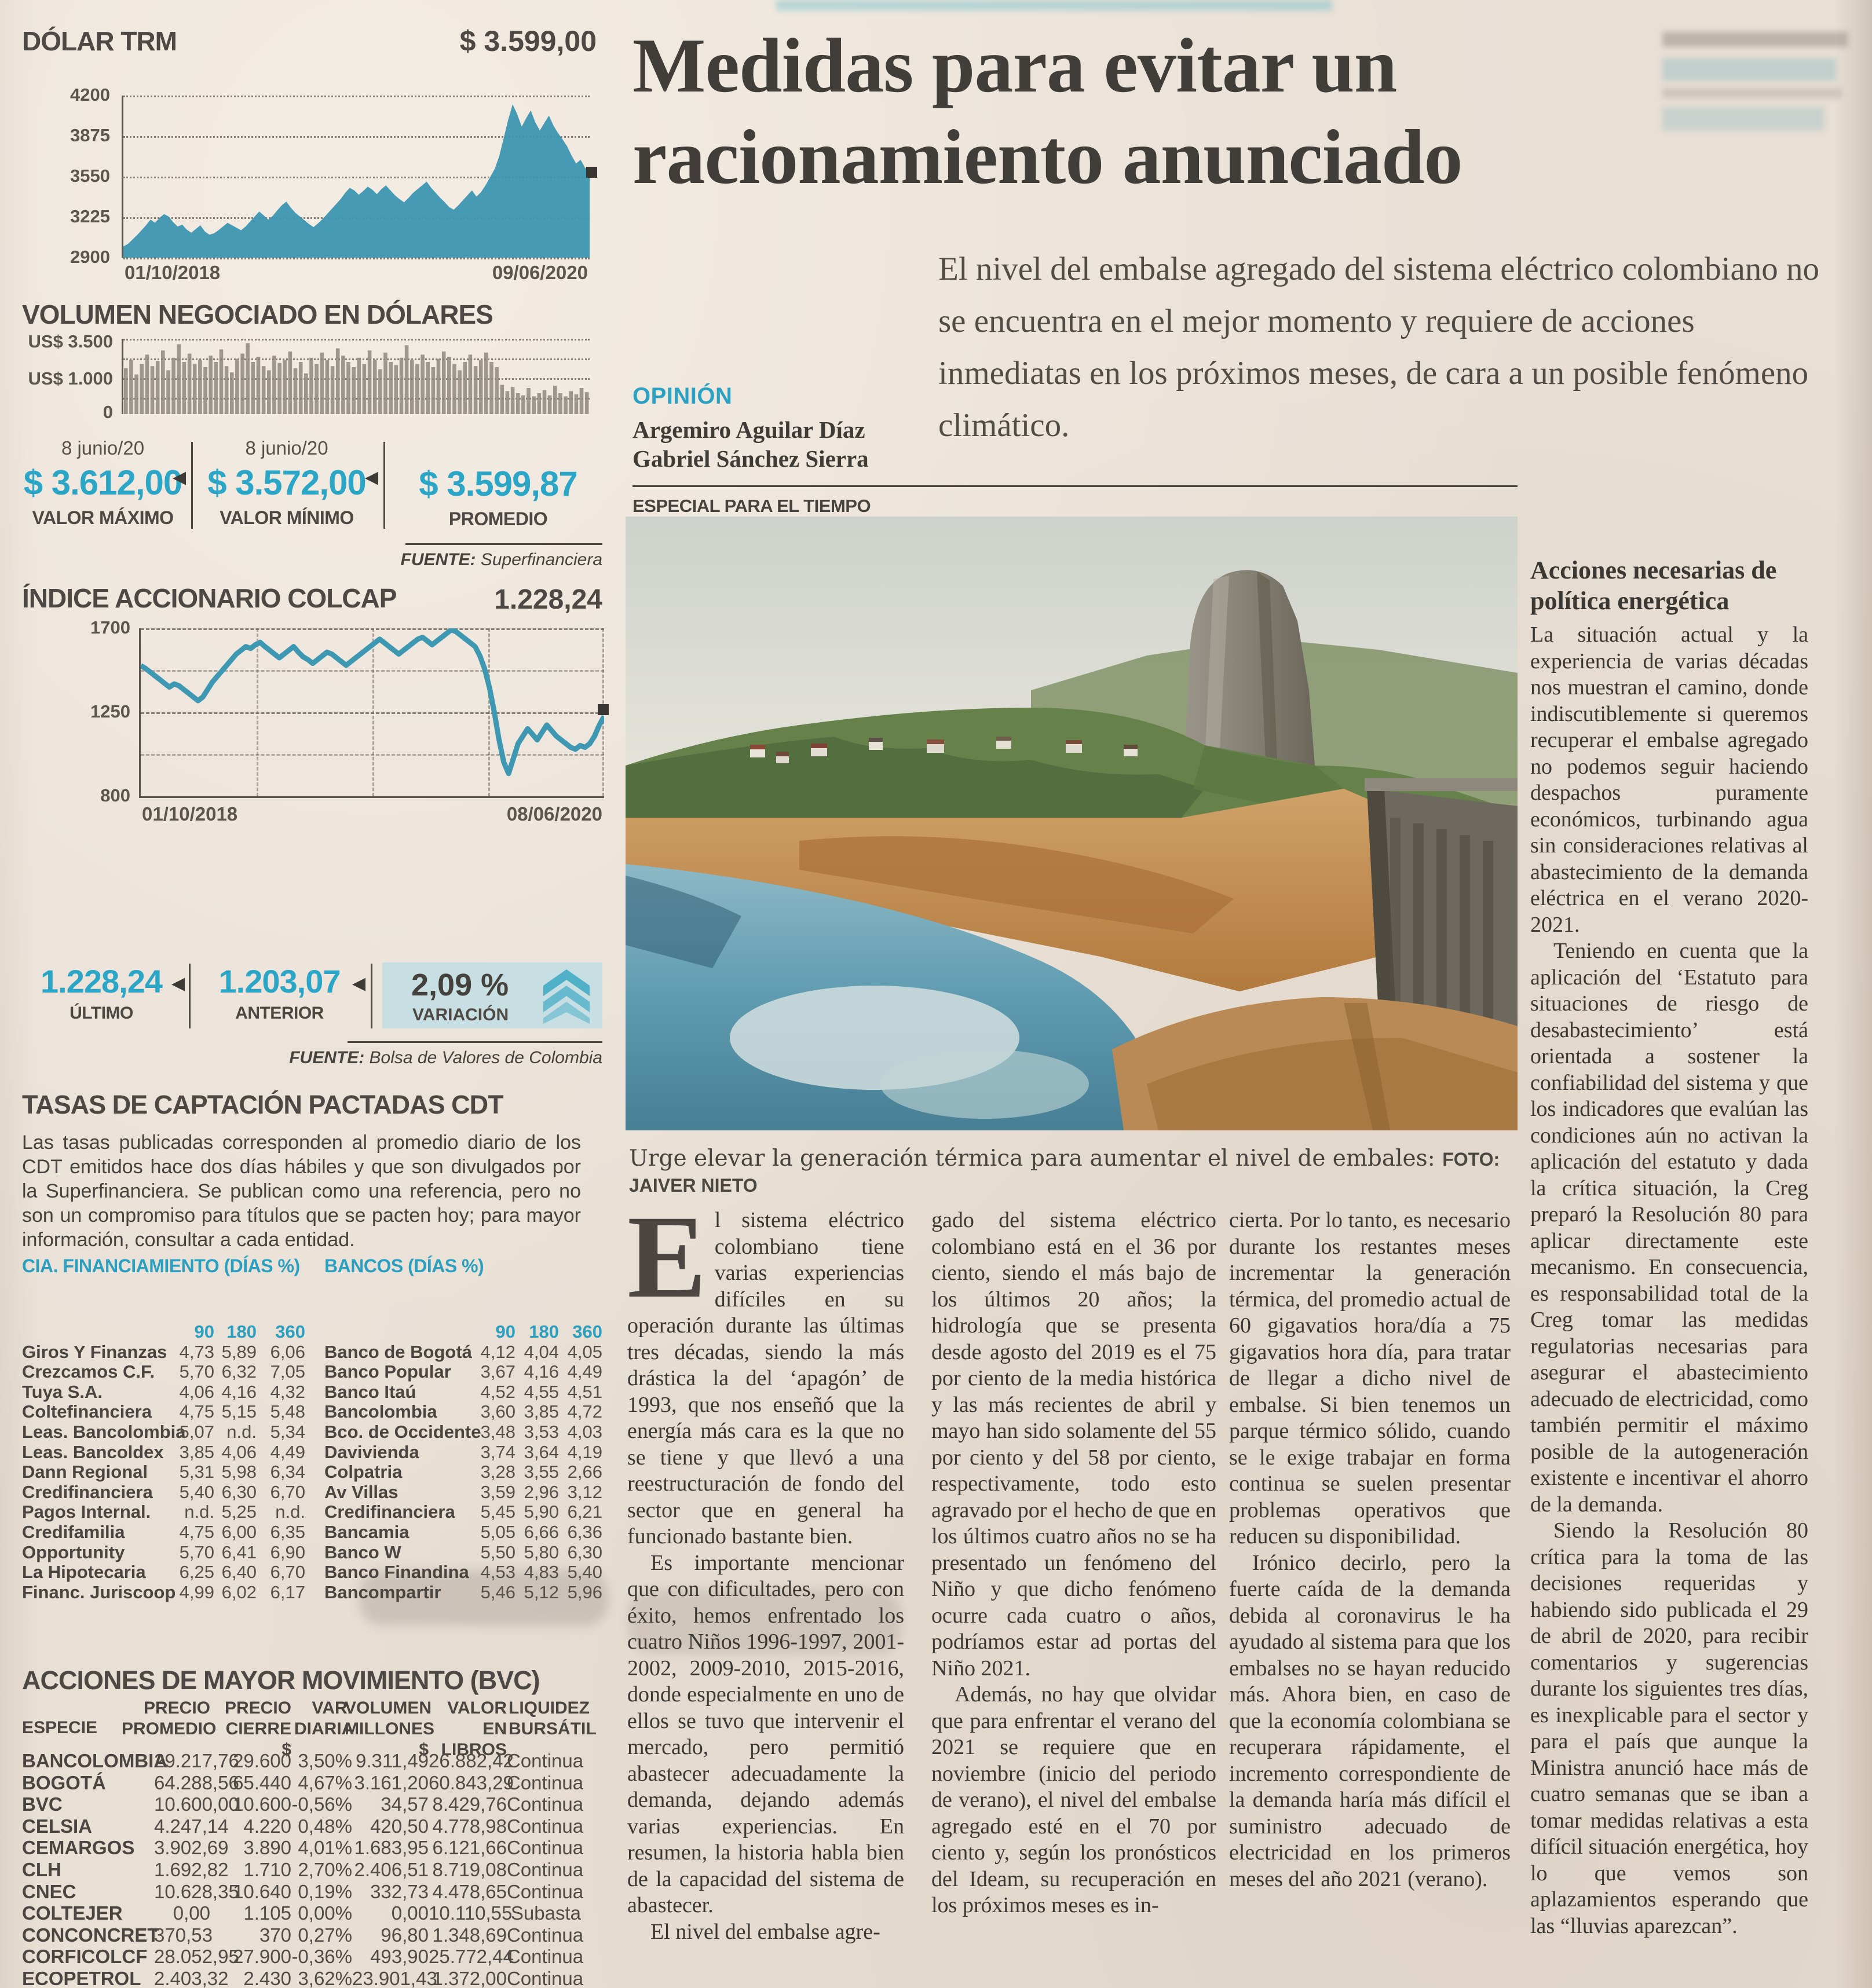 This screenshot has height=1988, width=1872. What do you see at coordinates (497, 1531) in the screenshot?
I see `rate-value: 5,05` at bounding box center [497, 1531].